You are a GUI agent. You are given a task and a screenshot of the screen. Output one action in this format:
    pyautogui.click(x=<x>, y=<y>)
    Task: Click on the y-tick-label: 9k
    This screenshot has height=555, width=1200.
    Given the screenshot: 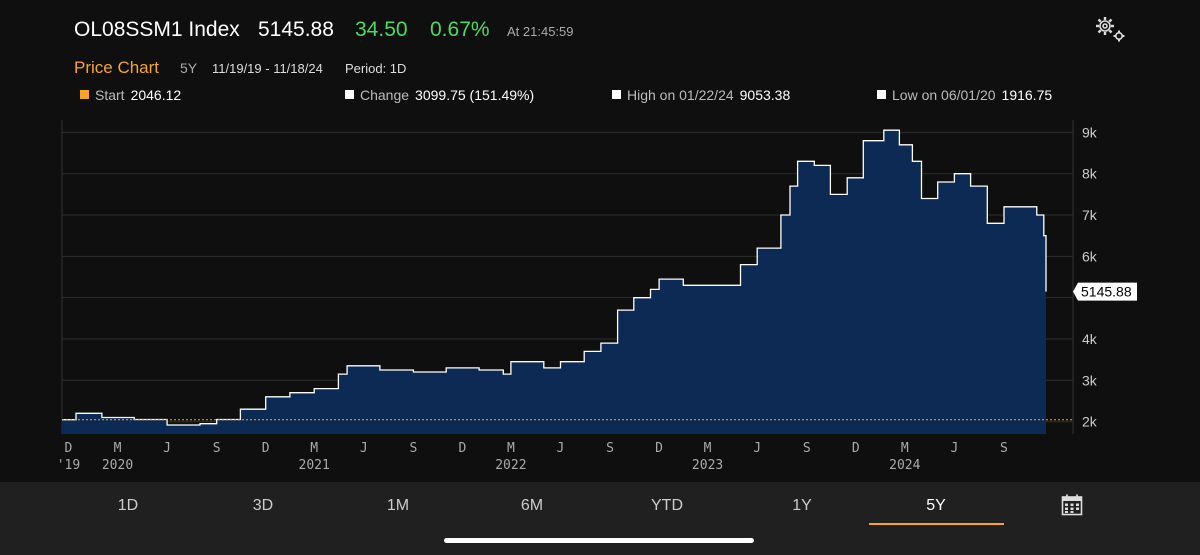 What is the action you would take?
    pyautogui.click(x=1090, y=132)
    